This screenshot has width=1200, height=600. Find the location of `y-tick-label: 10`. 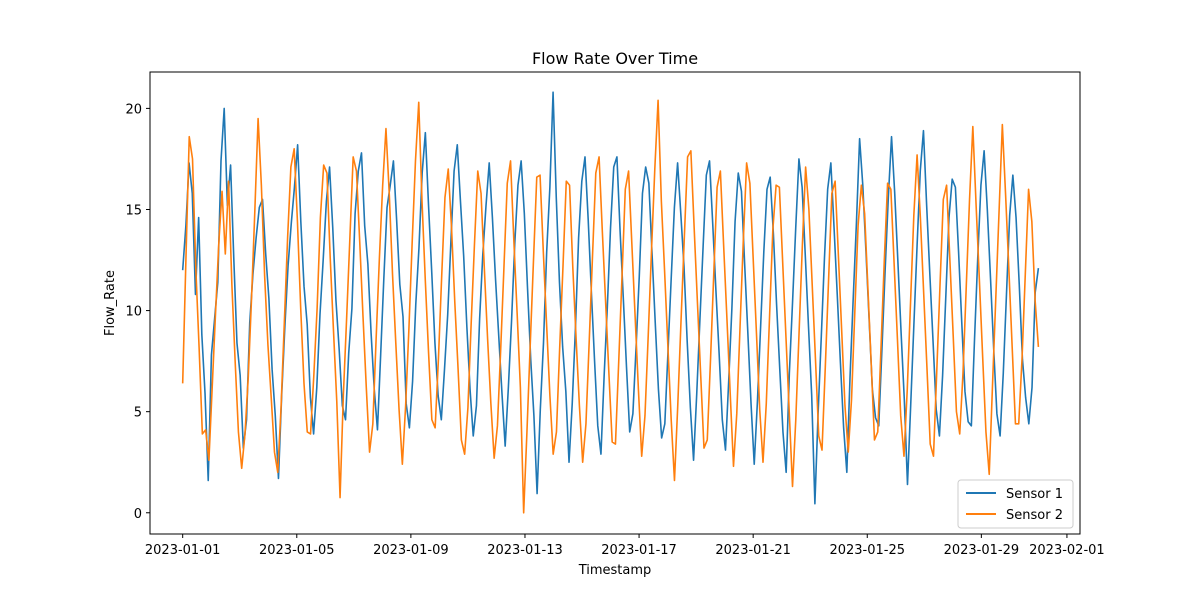

y-tick-label: 10 is located at coordinates (133, 312).